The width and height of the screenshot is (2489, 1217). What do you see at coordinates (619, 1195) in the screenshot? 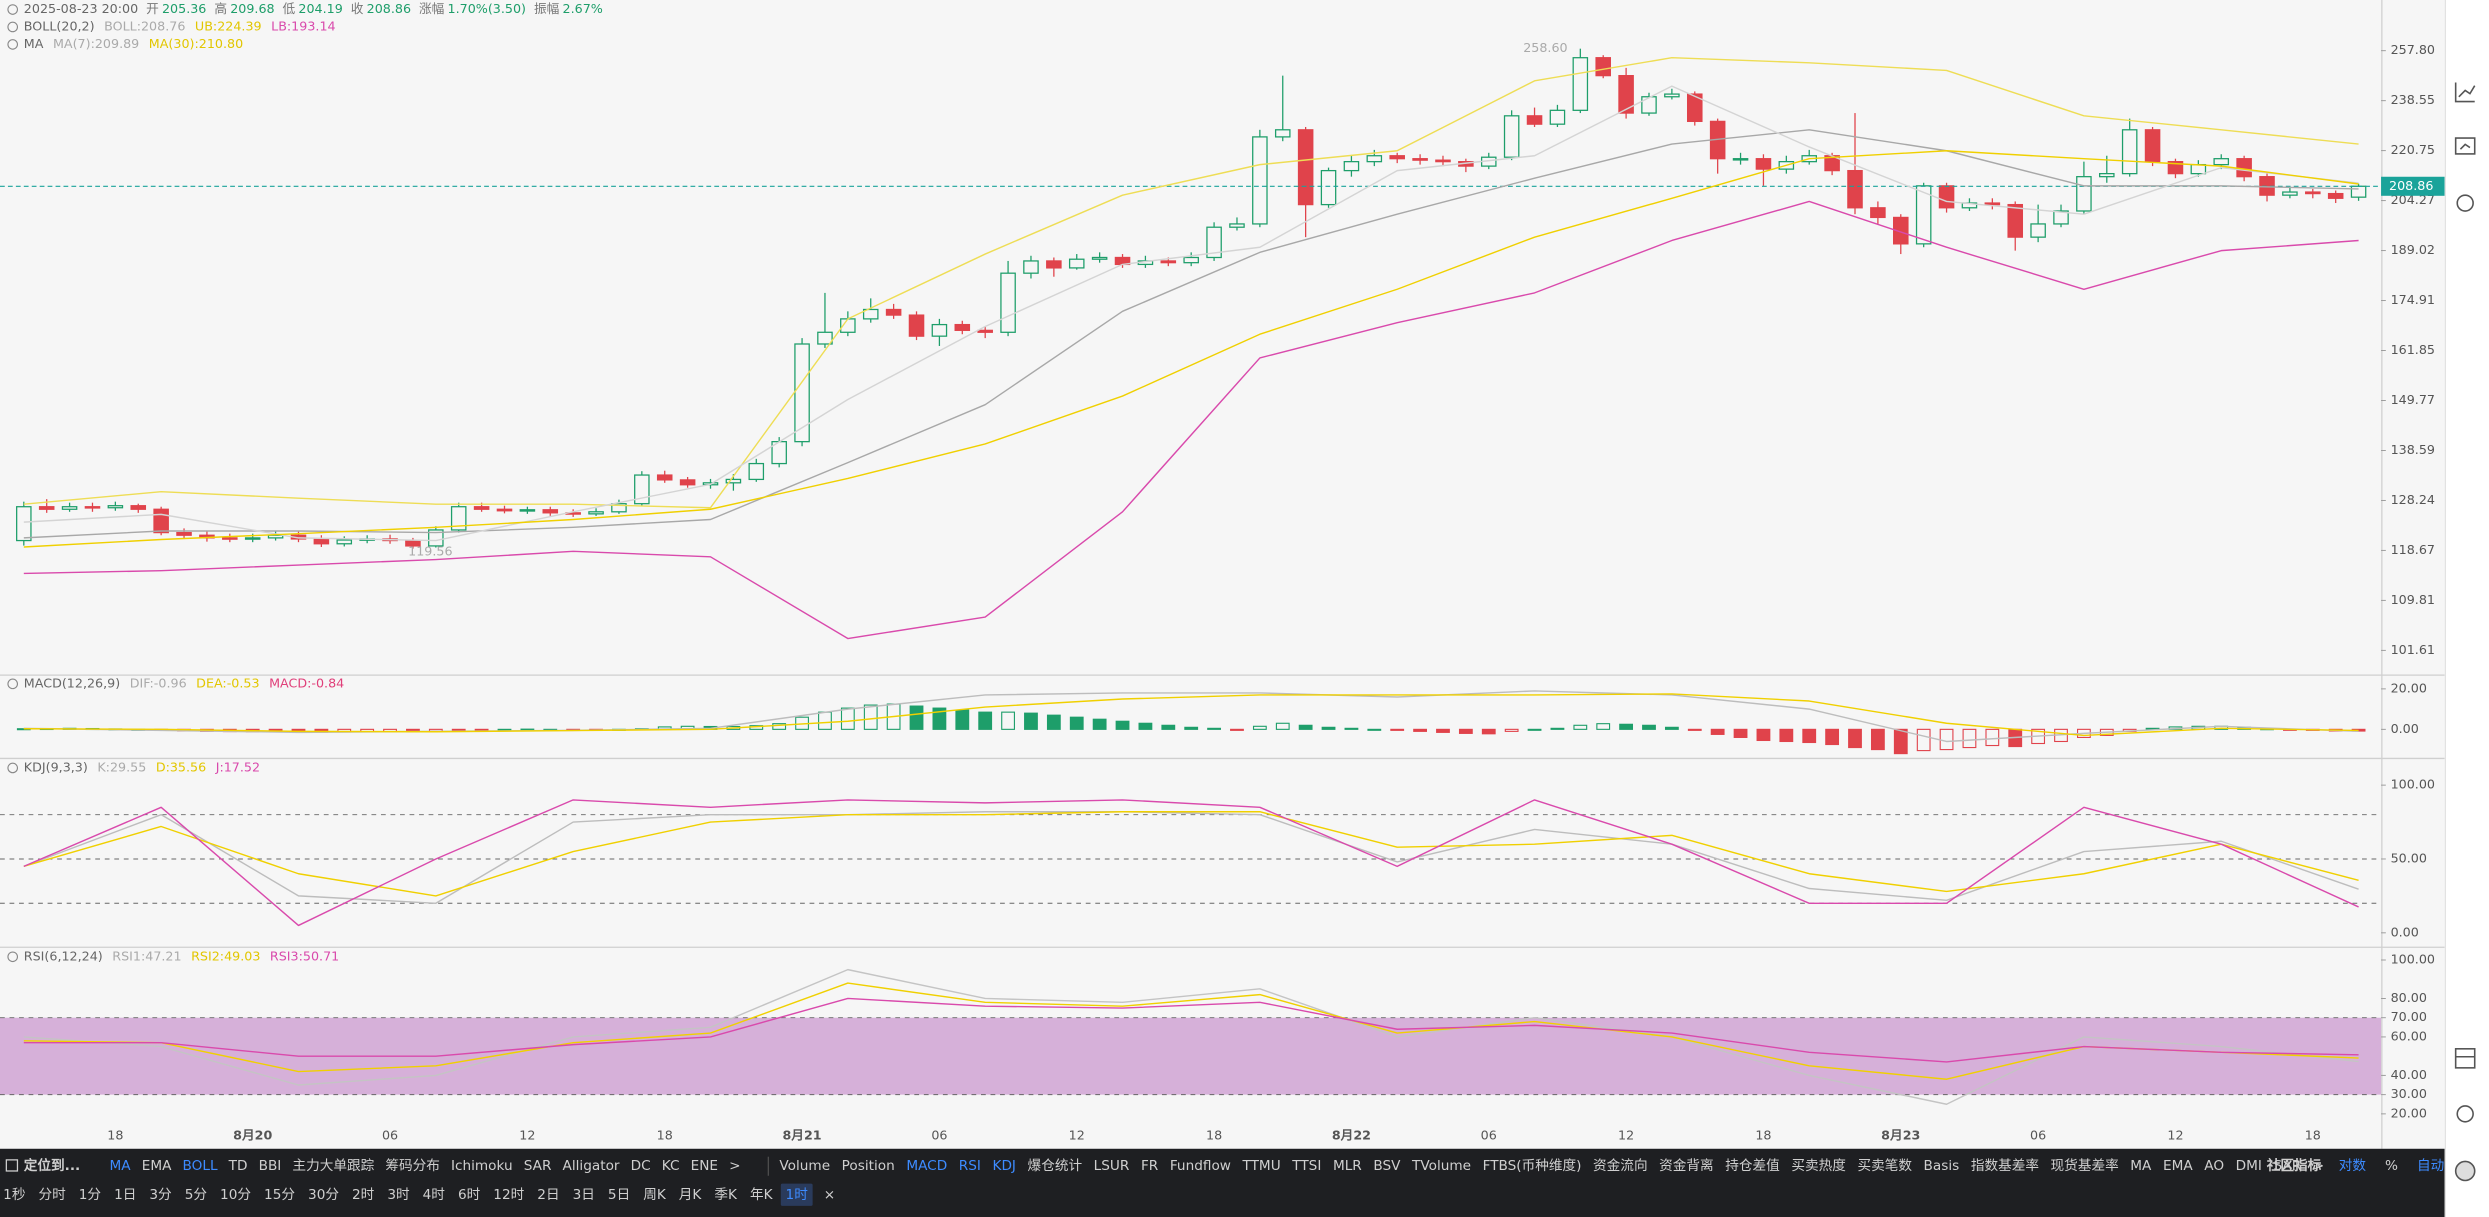
I see `toolbar-item: 5日` at bounding box center [619, 1195].